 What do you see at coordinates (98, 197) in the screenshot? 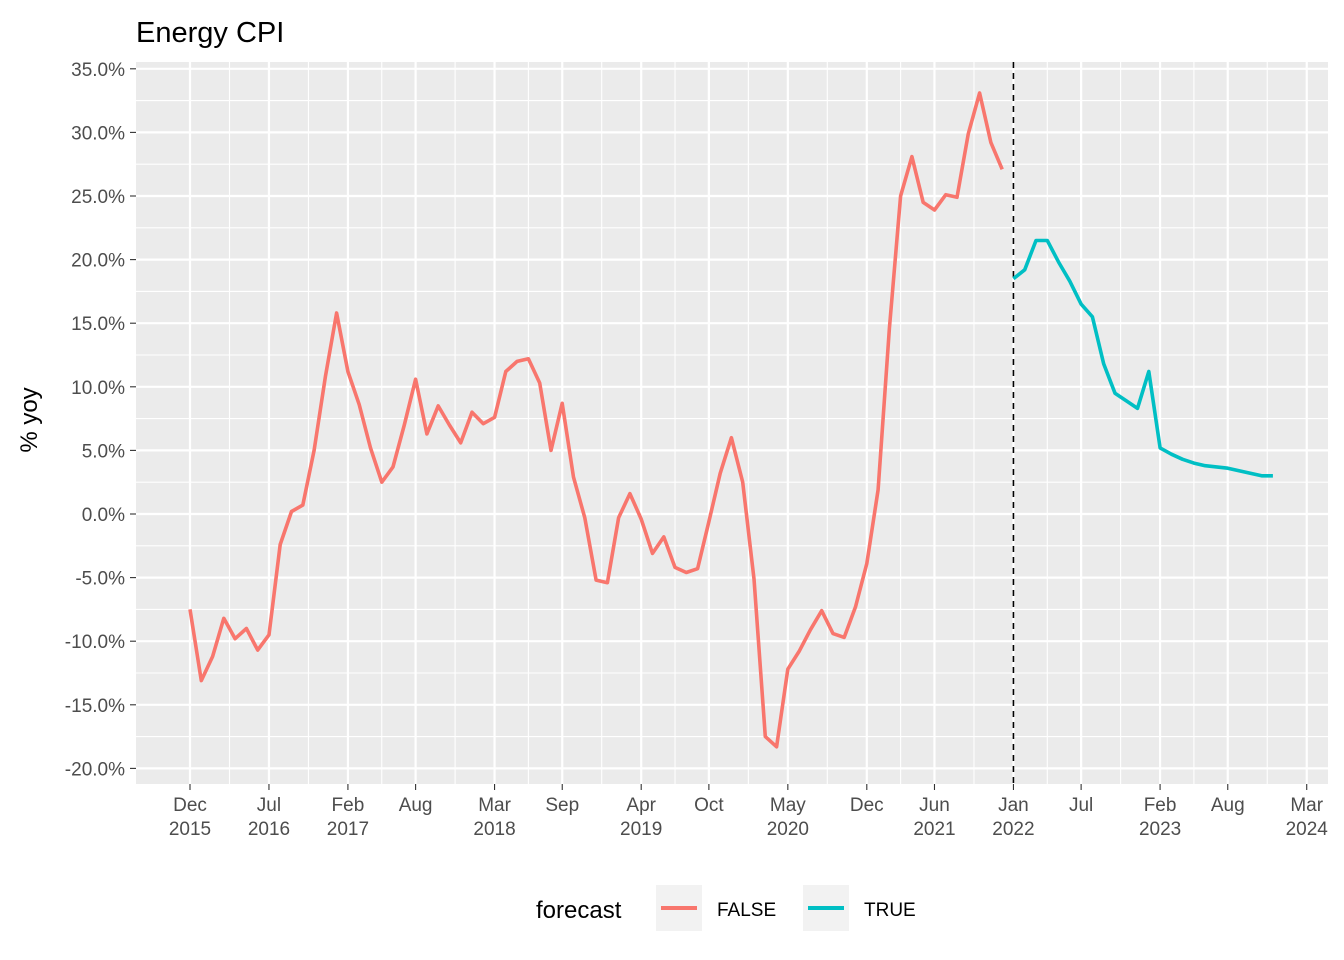
I see `y-tick-label: 25.0%` at bounding box center [98, 197].